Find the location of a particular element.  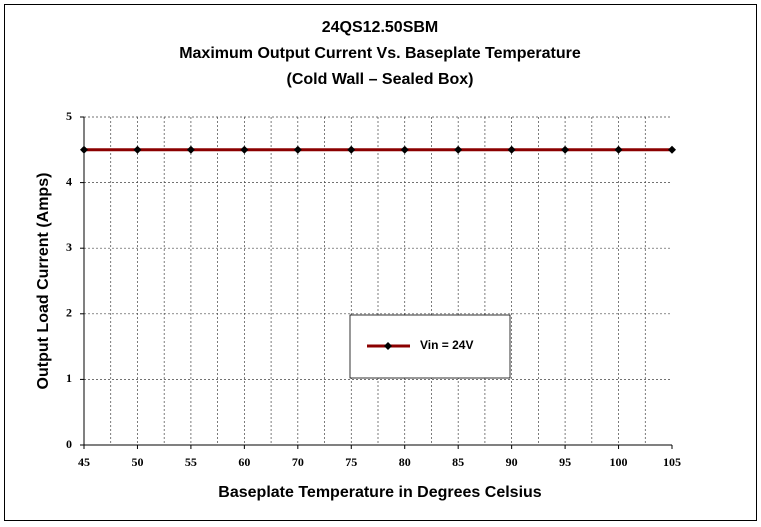

y-tick-label: 0 is located at coordinates (69, 444).